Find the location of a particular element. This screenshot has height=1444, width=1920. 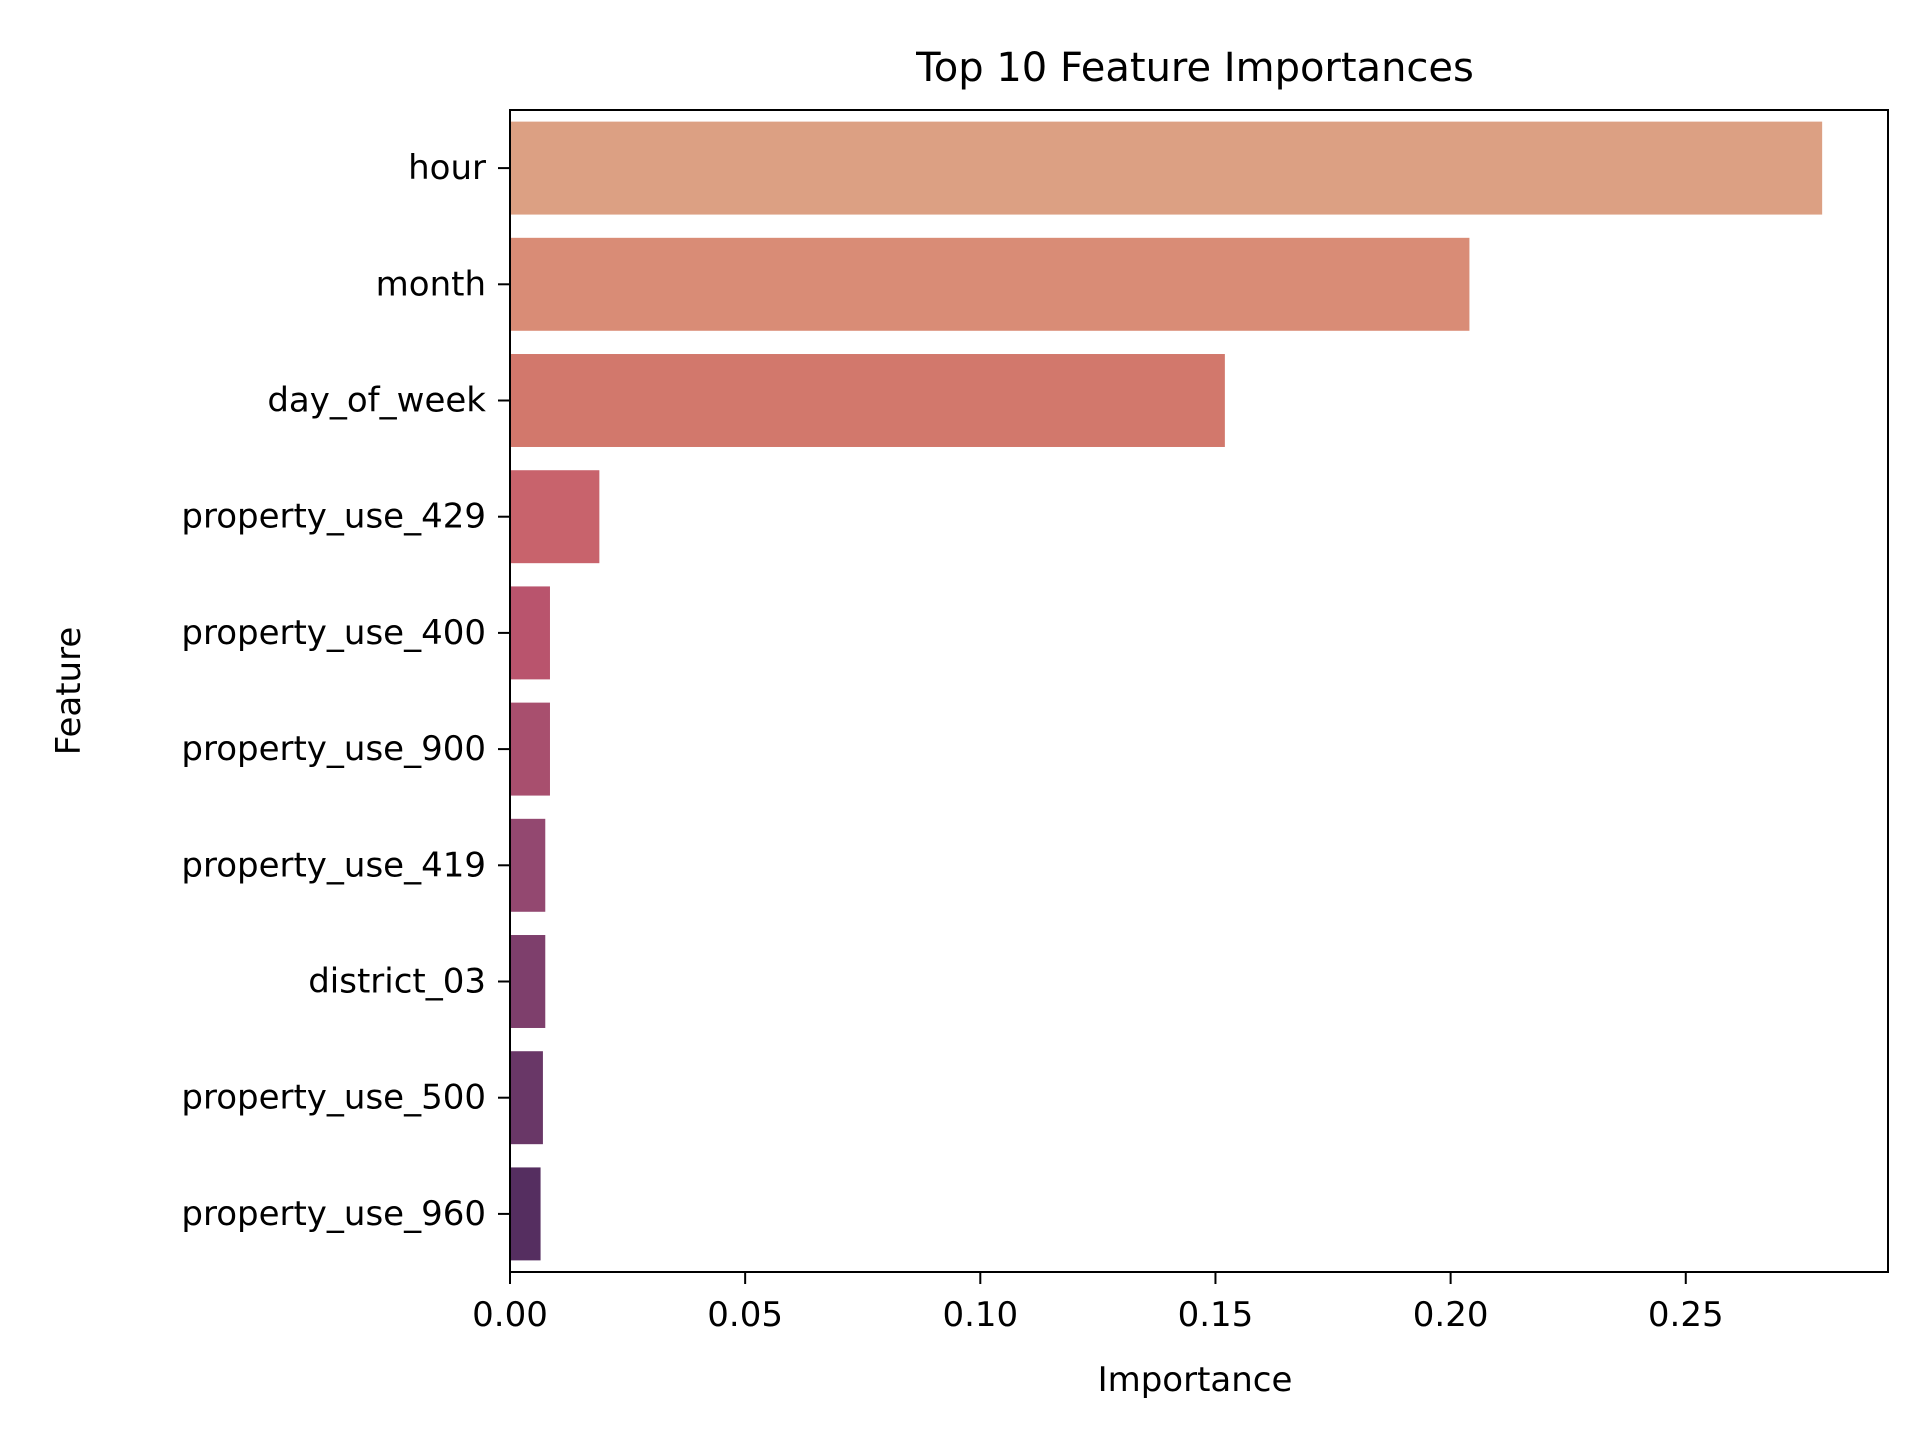

x-tick-label: 0.00 is located at coordinates (510, 1315).